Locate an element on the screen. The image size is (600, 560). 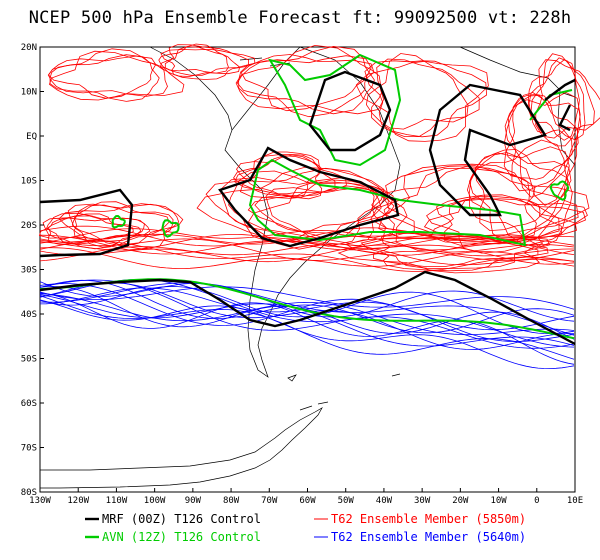
mrf-5640m-contour is located at coordinates (307, 308).